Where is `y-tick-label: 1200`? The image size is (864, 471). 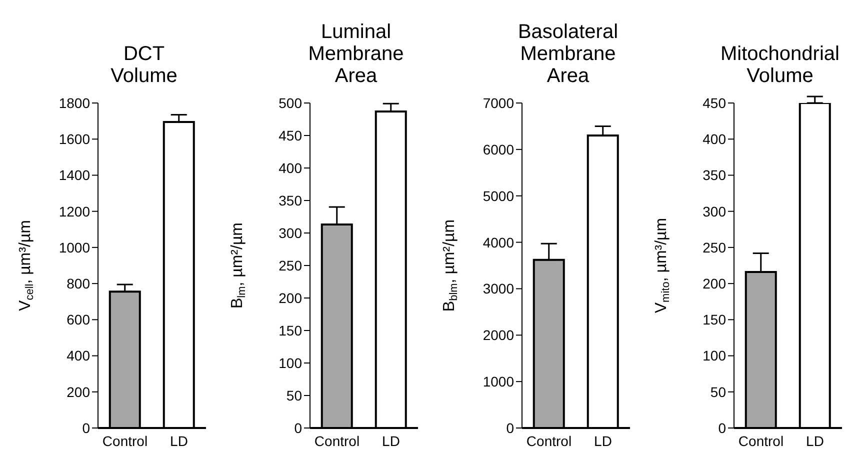 y-tick-label: 1200 is located at coordinates (74, 211).